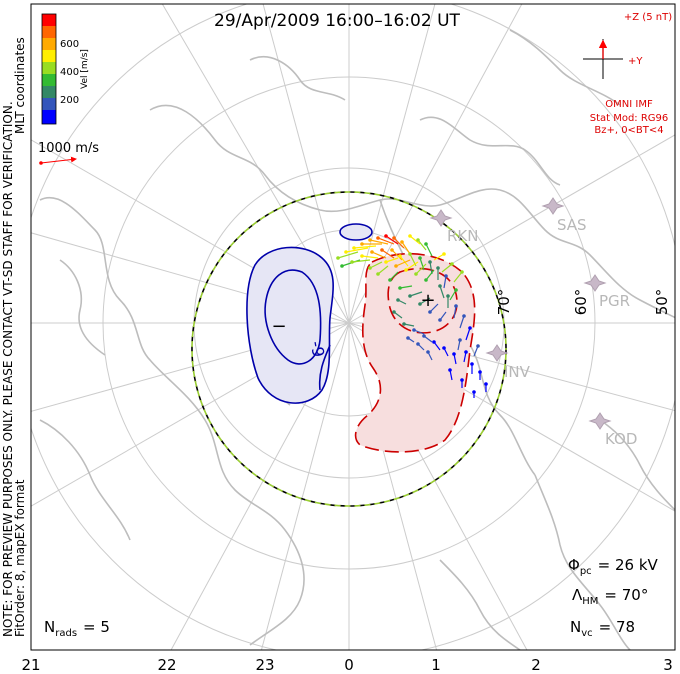 The image size is (680, 674). I want to click on colorbar-tick-600: 600, so click(69, 44).